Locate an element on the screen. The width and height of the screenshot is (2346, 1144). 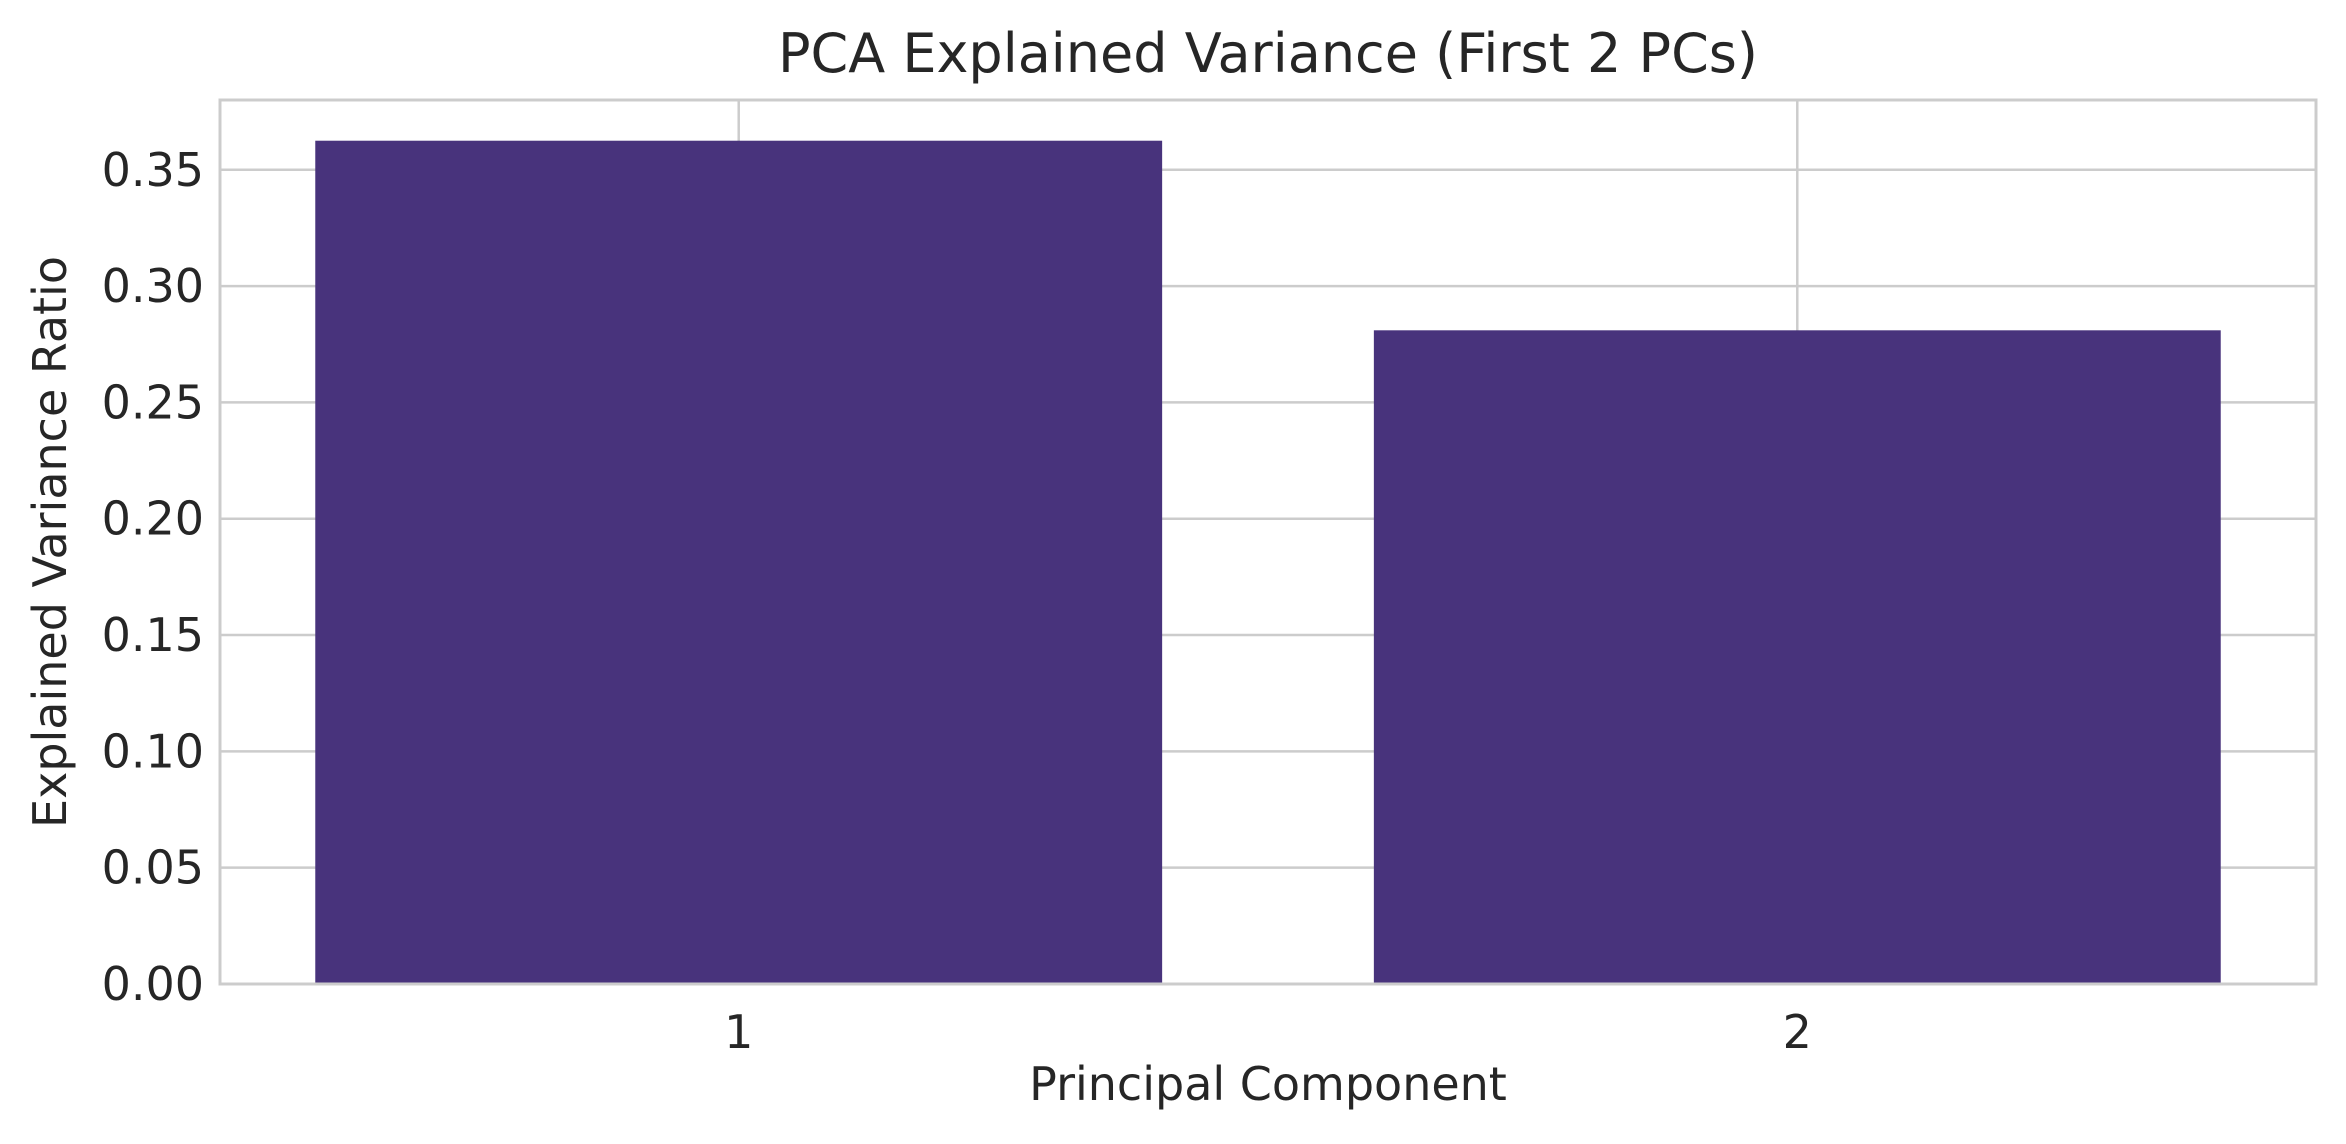
y-tick-label: 0.10 is located at coordinates (153, 751).